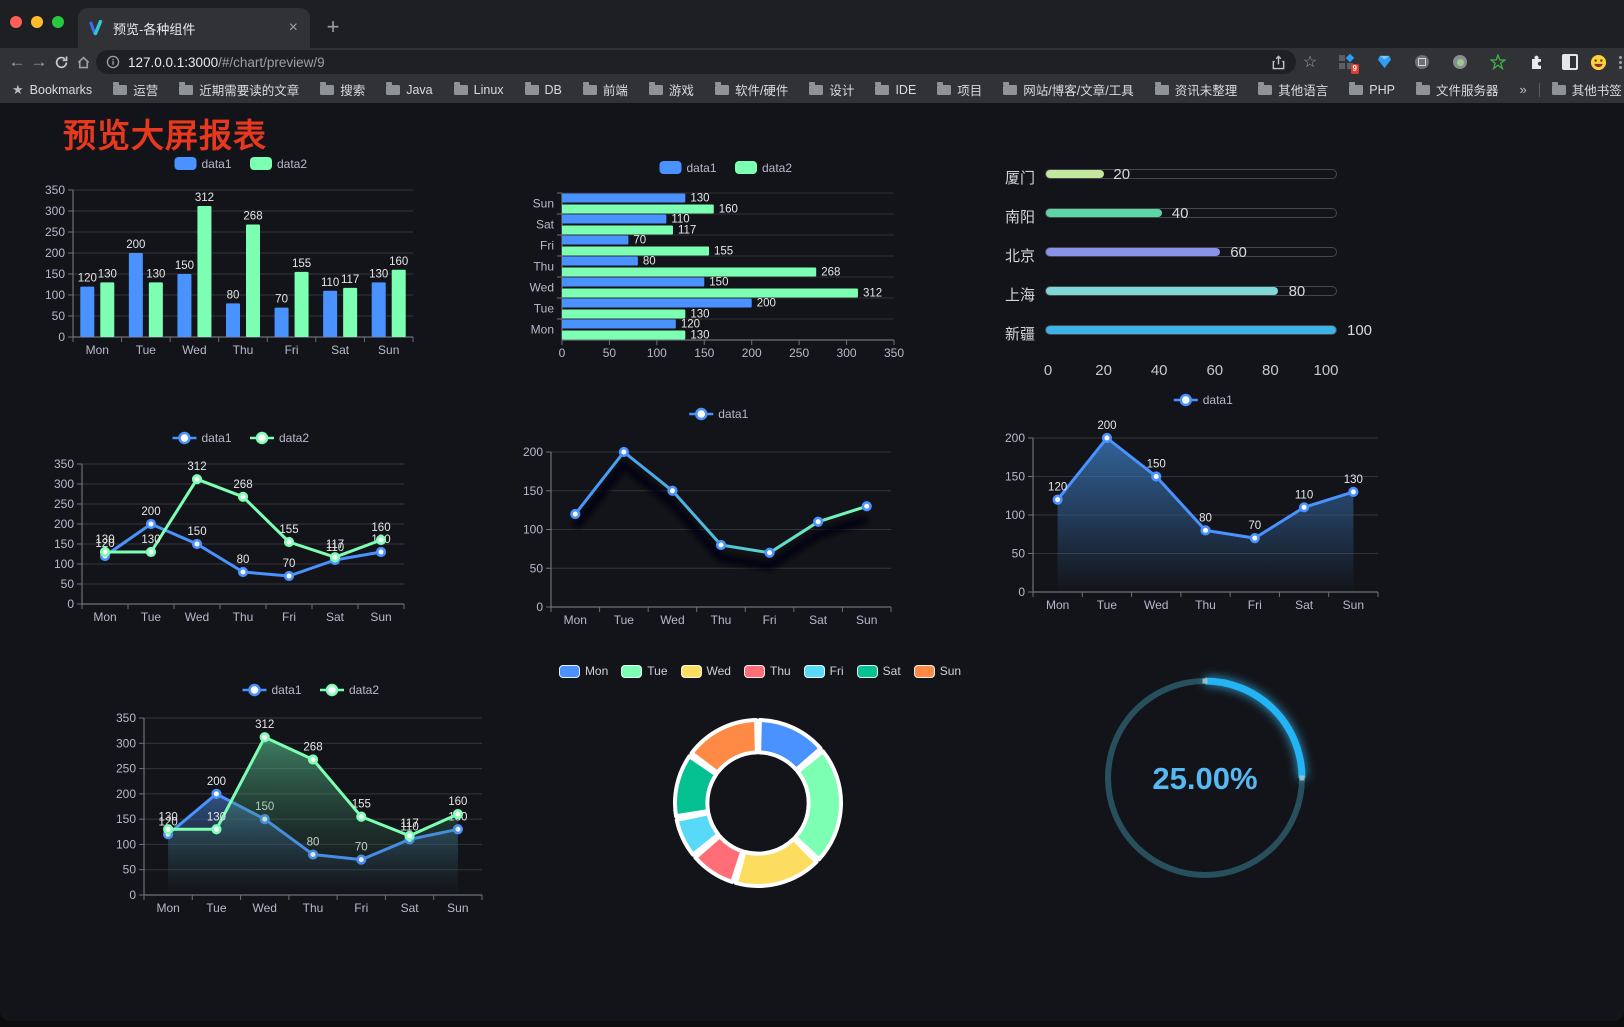 Image resolution: width=1624 pixels, height=1027 pixels. Describe the element at coordinates (671, 89) in the screenshot. I see `bookmark-folder: 游戏` at that location.